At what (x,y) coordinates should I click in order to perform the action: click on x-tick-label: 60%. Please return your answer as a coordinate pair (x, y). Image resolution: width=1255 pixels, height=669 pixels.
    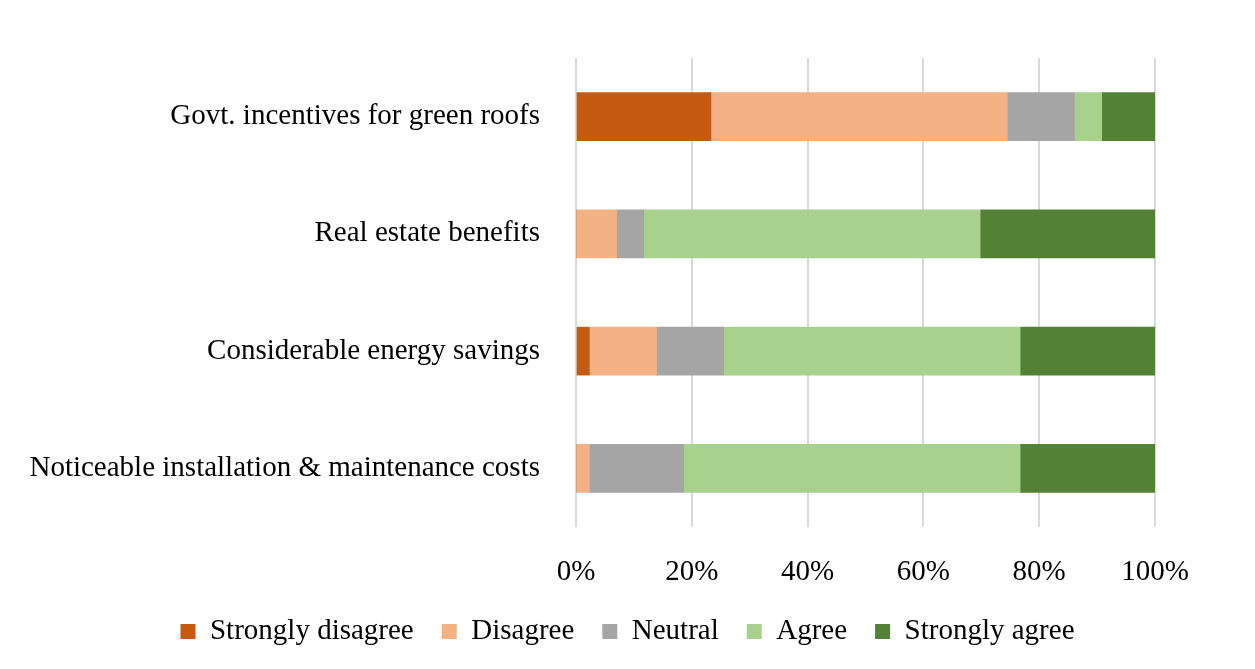
    Looking at the image, I should click on (923, 570).